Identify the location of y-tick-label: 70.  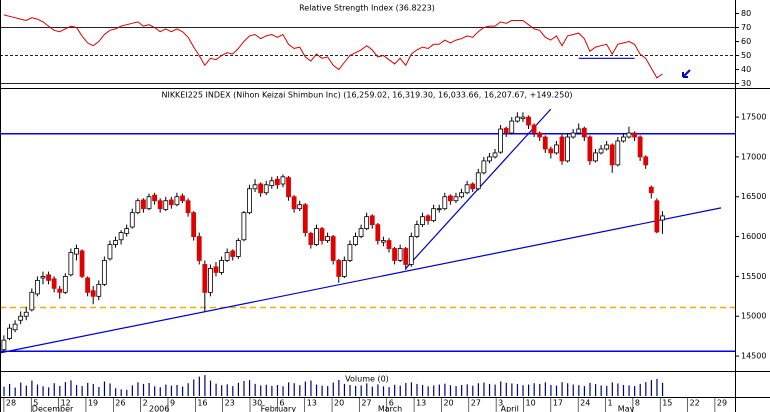
(746, 27).